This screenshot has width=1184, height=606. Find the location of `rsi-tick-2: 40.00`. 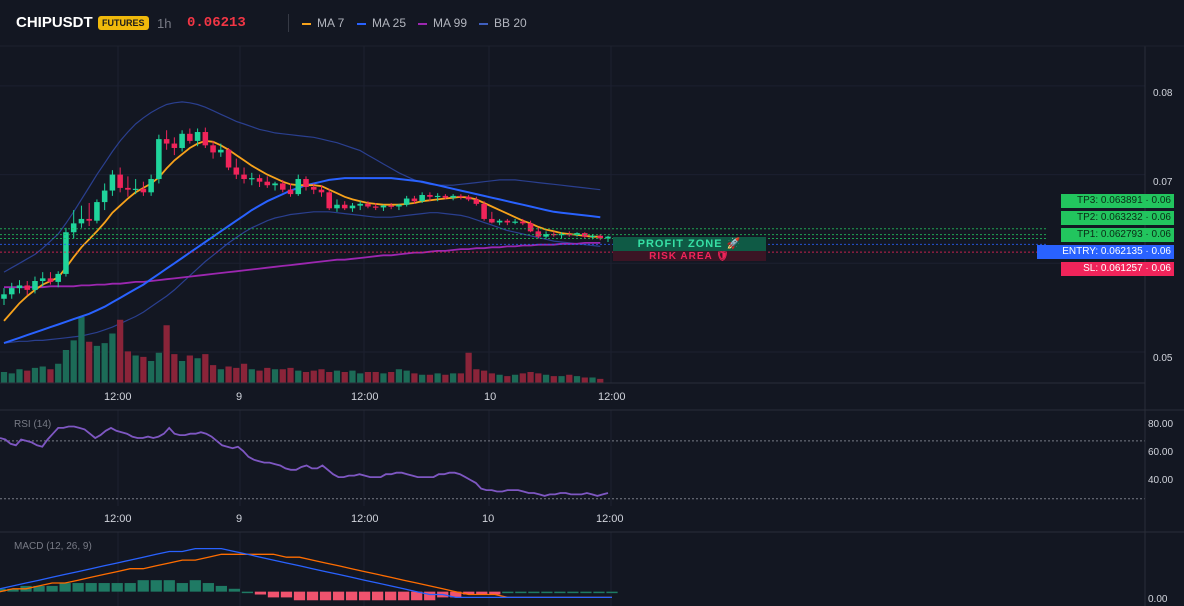

rsi-tick-2: 40.00 is located at coordinates (1161, 480).